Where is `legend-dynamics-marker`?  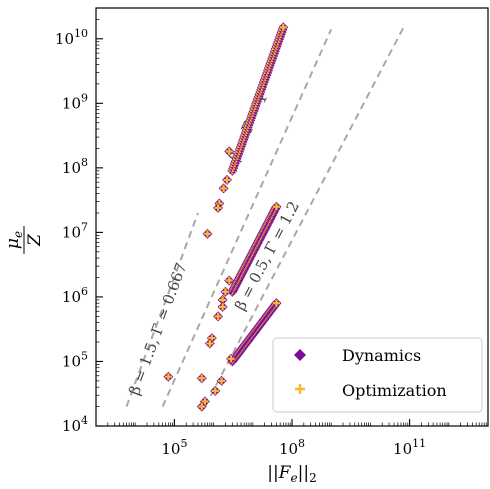 legend-dynamics-marker is located at coordinates (300, 355).